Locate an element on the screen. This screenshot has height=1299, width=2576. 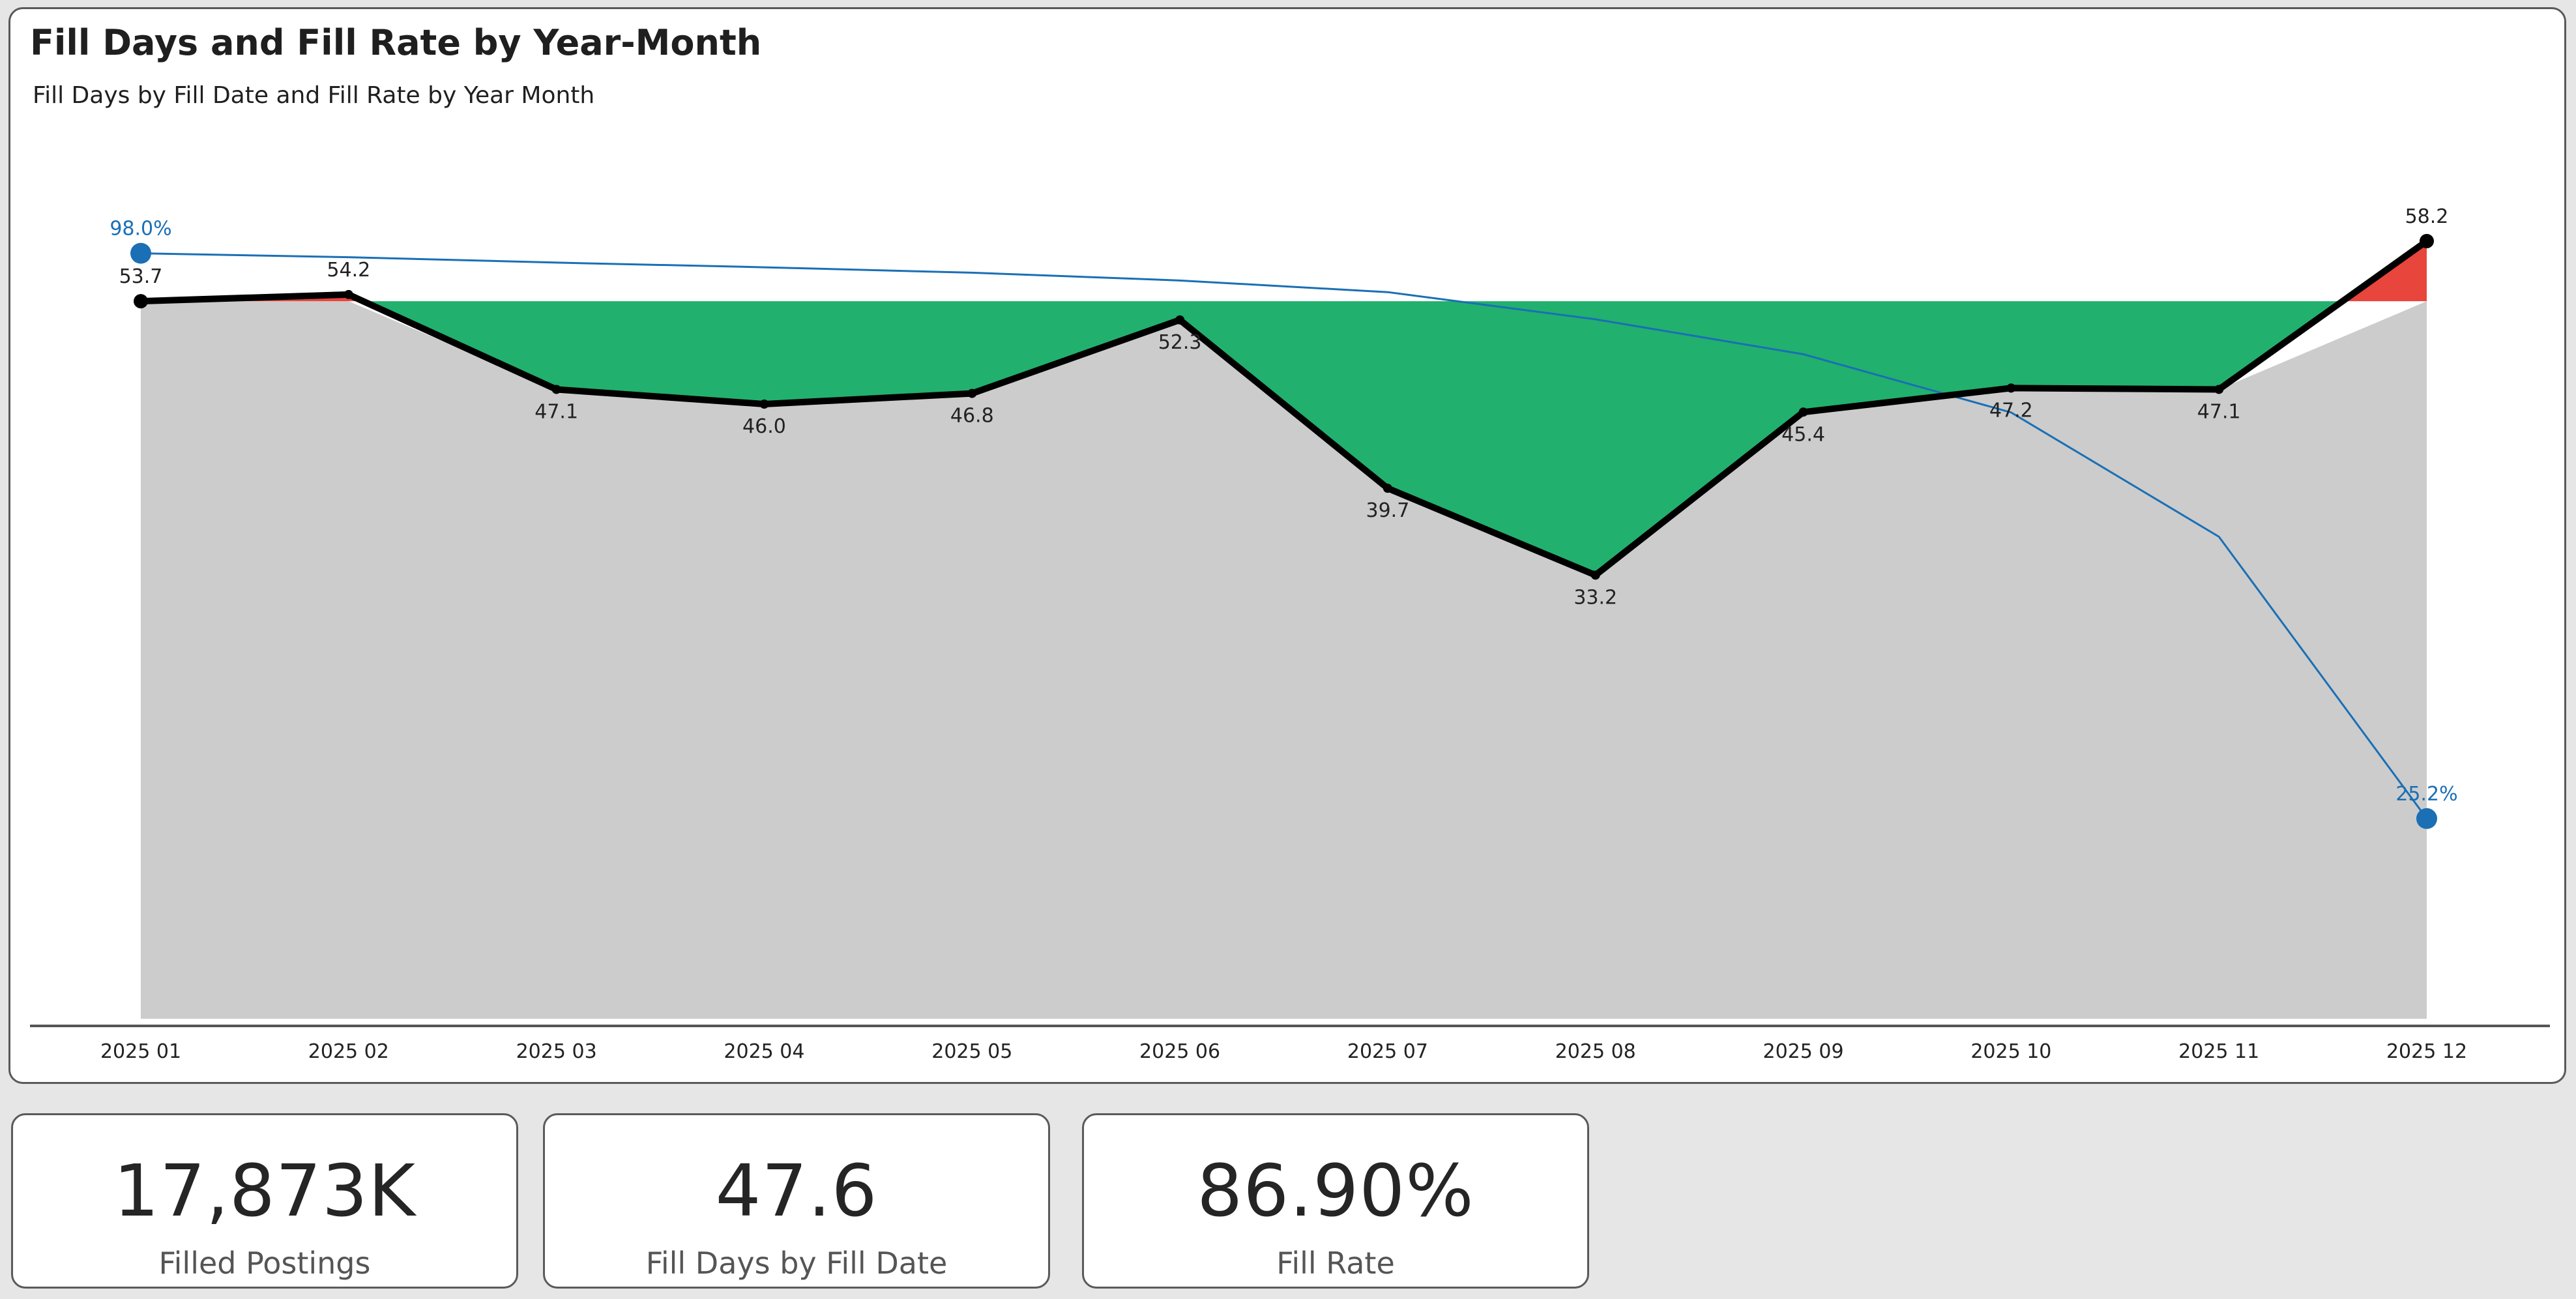
x-tick-label: 2025 06 is located at coordinates (1179, 1052).